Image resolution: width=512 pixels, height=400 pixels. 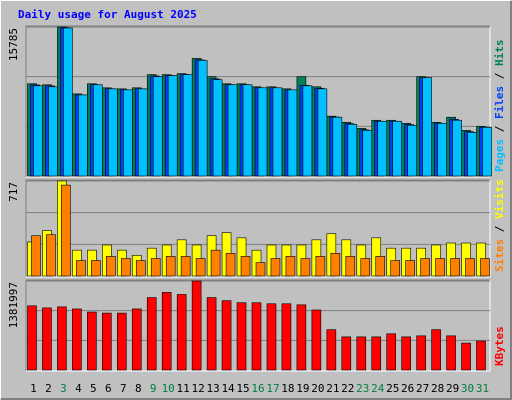 I want to click on legend-entry: Sites, so click(x=499, y=255).